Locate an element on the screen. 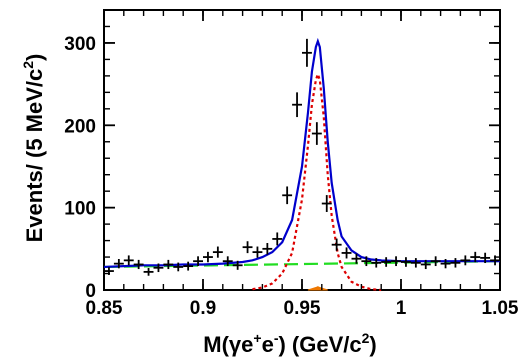 This screenshot has height=360, width=527. x-axis-title: M(γe+e-) (GeV/c2) is located at coordinates (290, 343).